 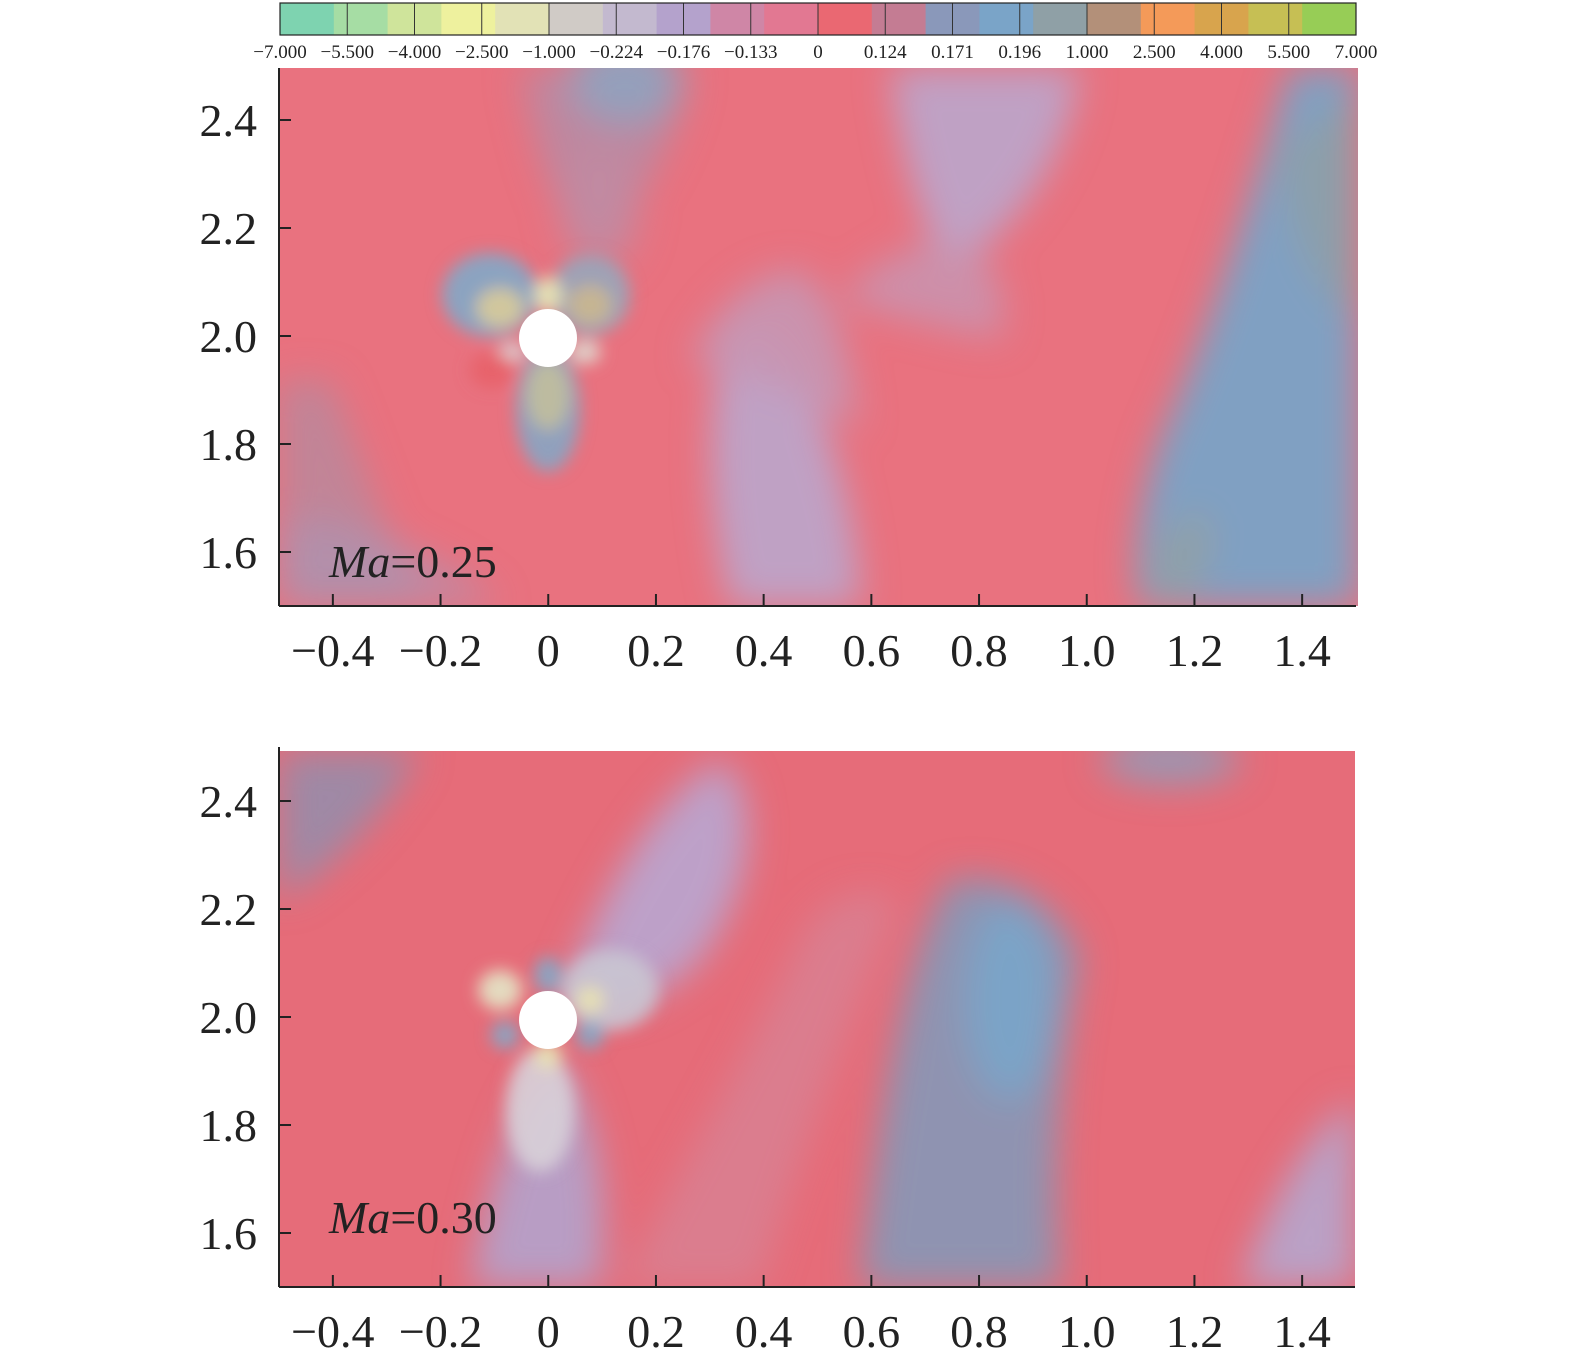 What do you see at coordinates (952, 52) in the screenshot?
I see `colorbar-label: 0.171` at bounding box center [952, 52].